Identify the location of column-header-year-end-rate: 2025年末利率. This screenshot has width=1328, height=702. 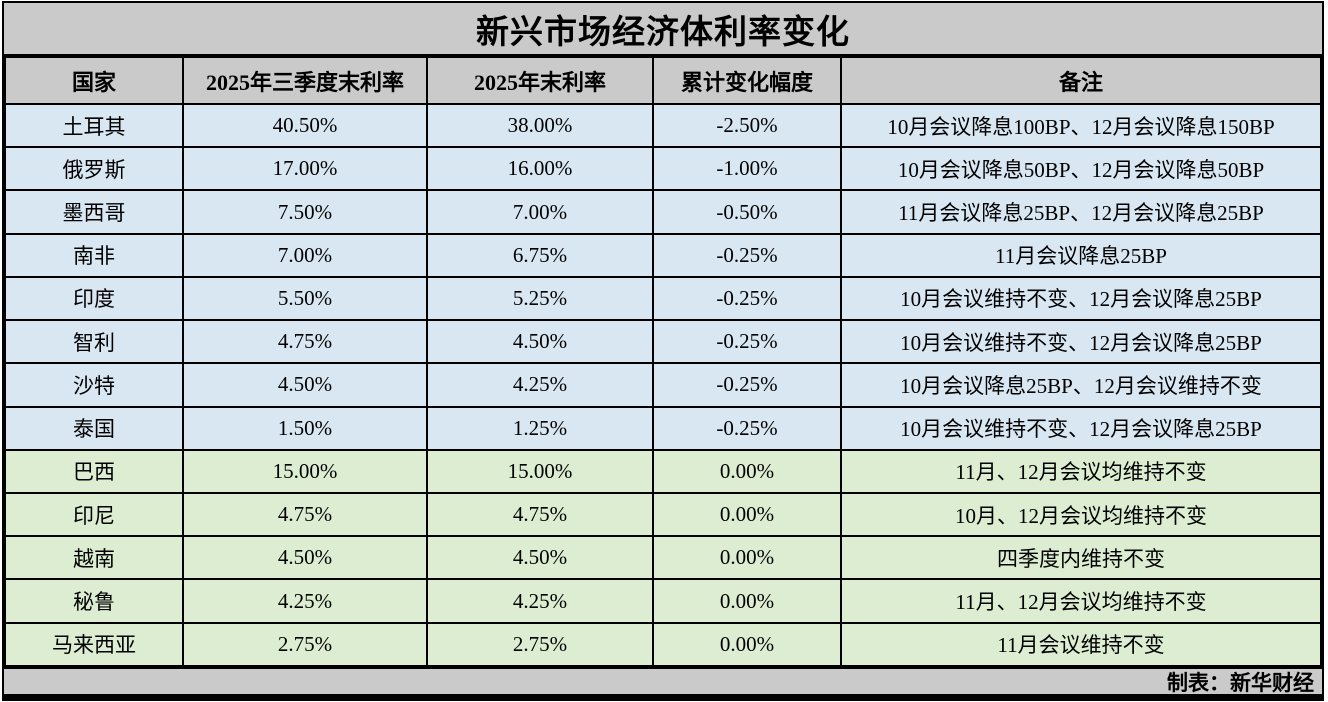
(540, 80).